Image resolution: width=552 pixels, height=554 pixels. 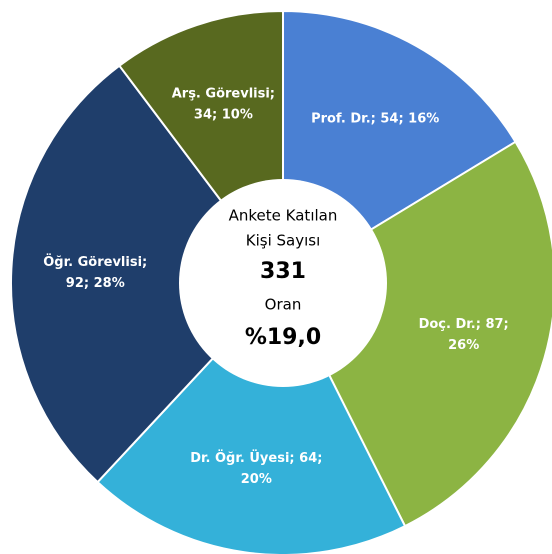 What do you see at coordinates (256, 479) in the screenshot?
I see `data-label: 20%` at bounding box center [256, 479].